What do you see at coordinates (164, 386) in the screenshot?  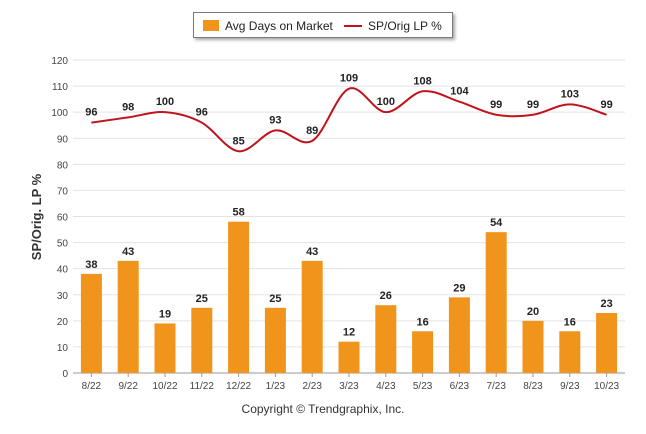 I see `x-tick-label: 10/22` at bounding box center [164, 386].